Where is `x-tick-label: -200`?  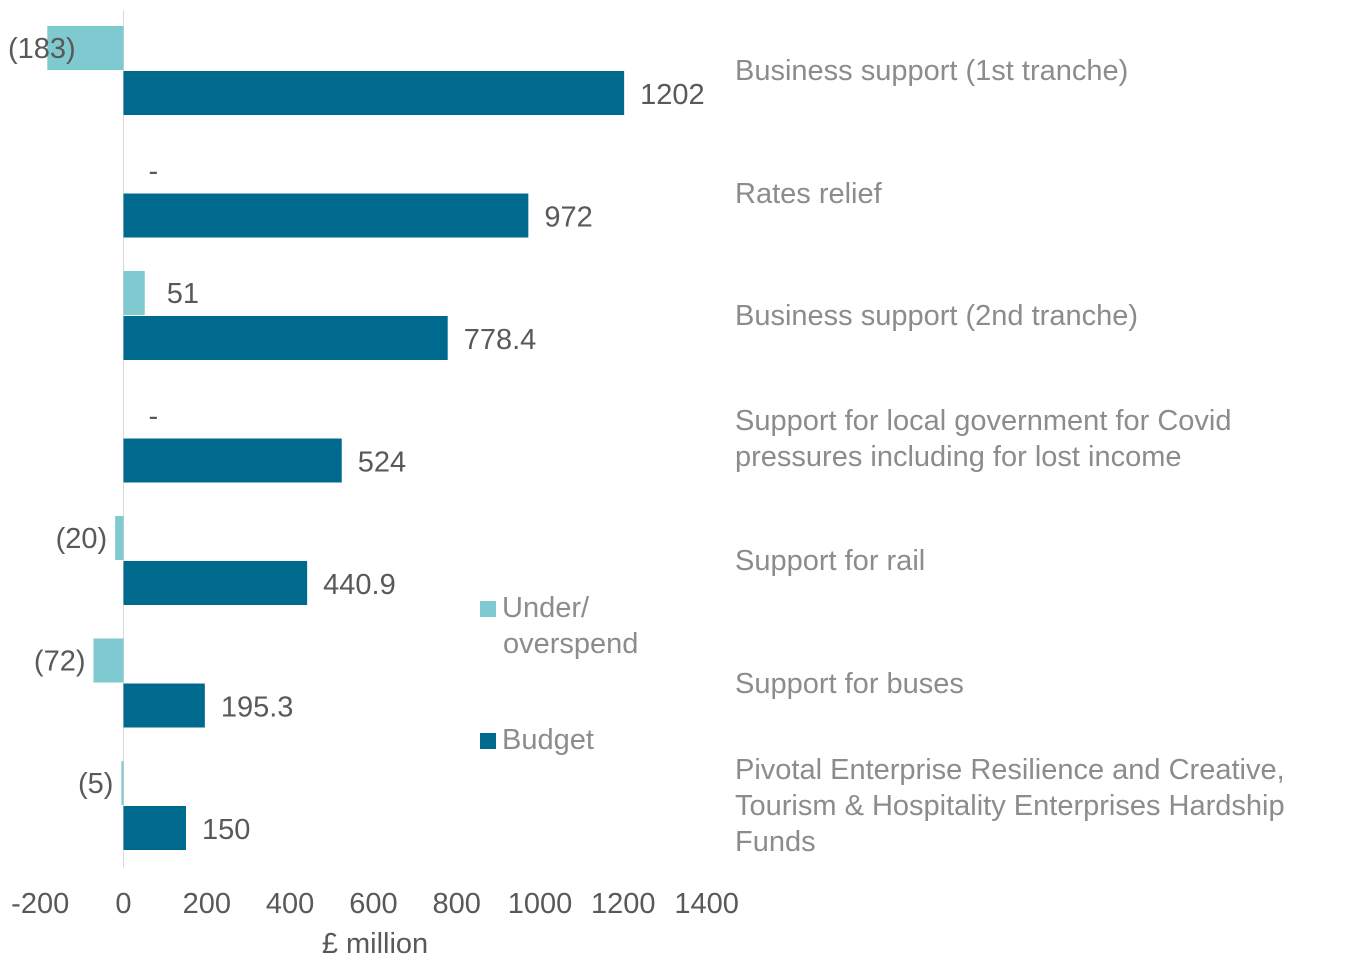 x-tick-label: -200 is located at coordinates (40, 904).